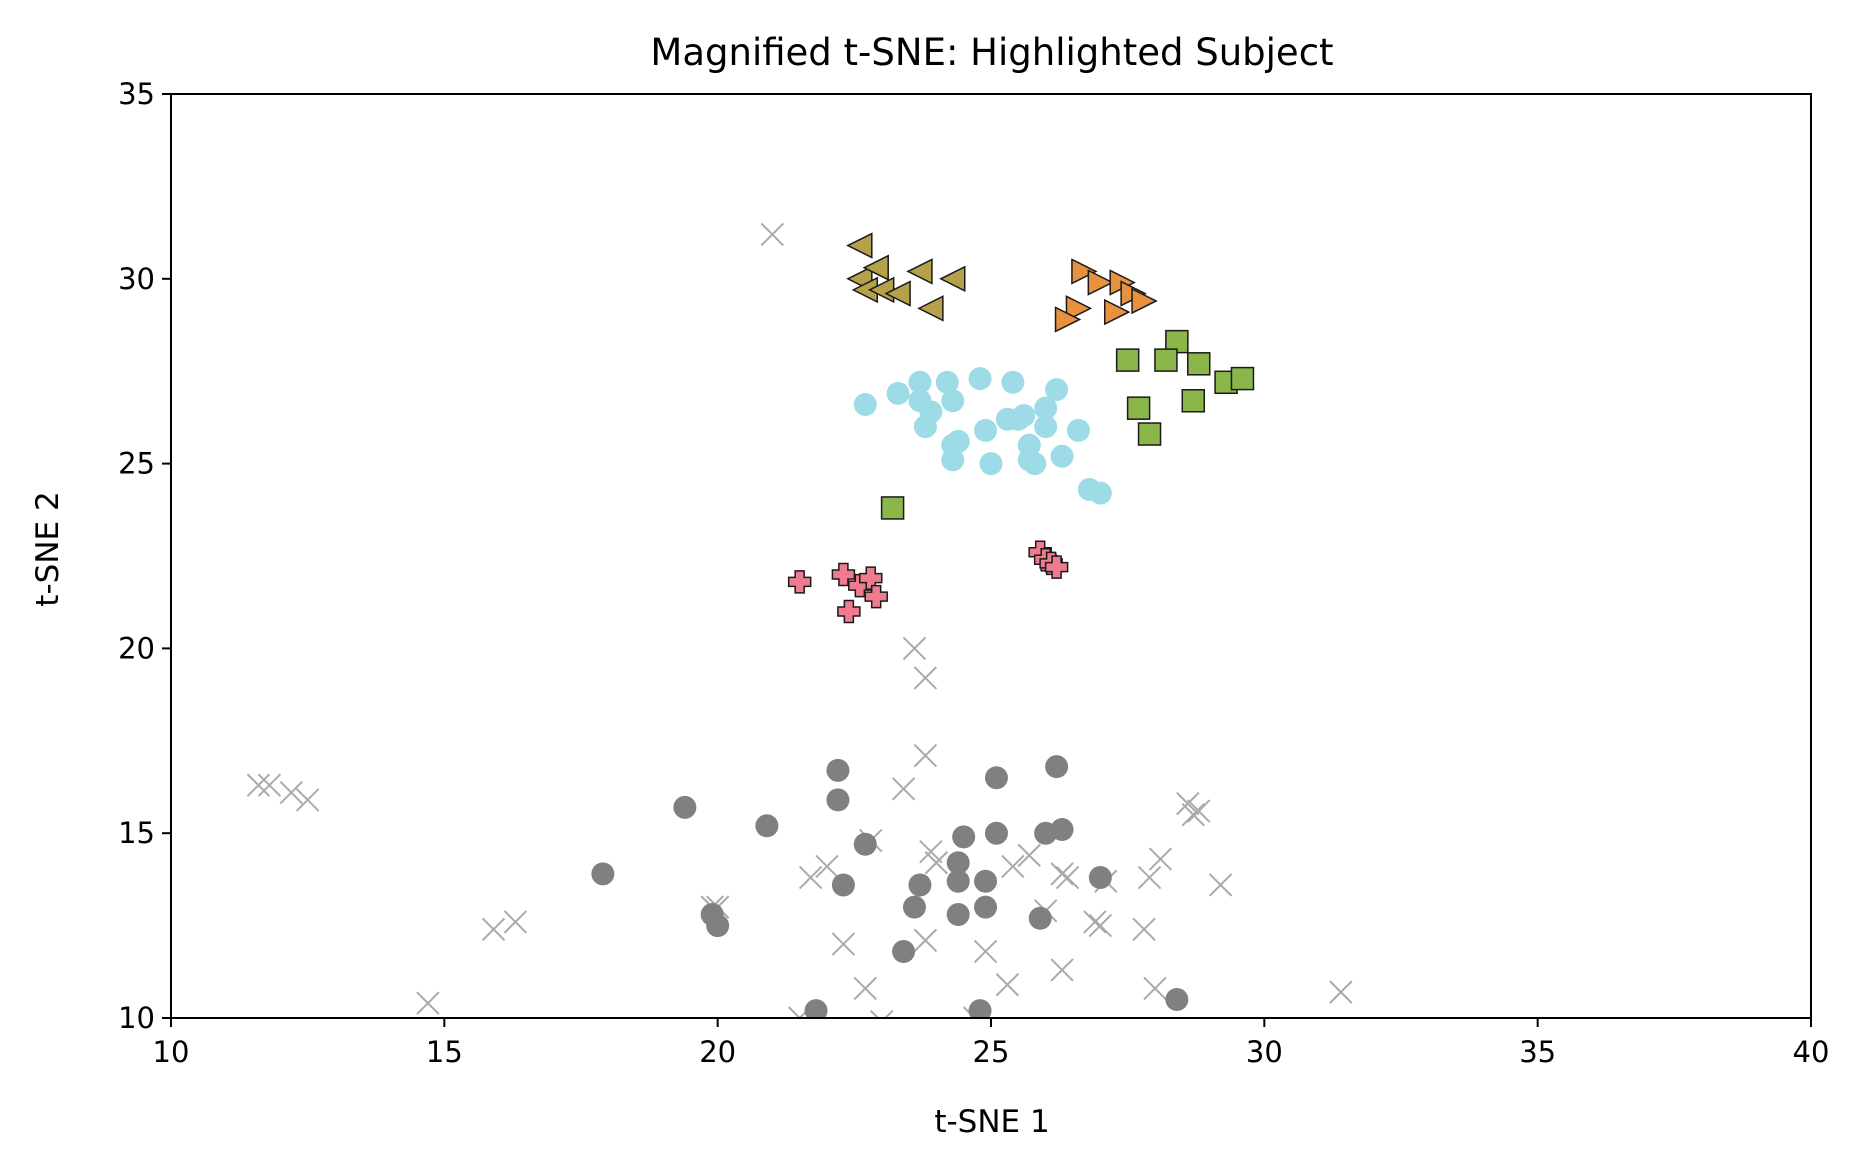 Image resolution: width=1857 pixels, height=1173 pixels. Describe the element at coordinates (1811, 1052) in the screenshot. I see `x-tick-label: 40` at that location.